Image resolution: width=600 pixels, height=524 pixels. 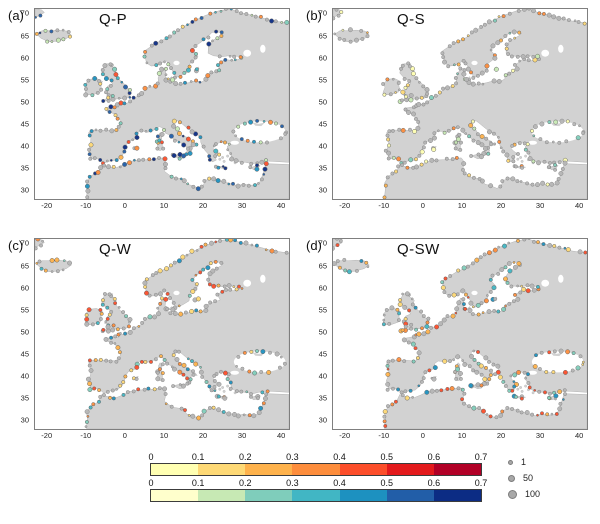 What do you see at coordinates (524, 494) in the screenshot?
I see `size-legend-item: 100` at bounding box center [524, 494].